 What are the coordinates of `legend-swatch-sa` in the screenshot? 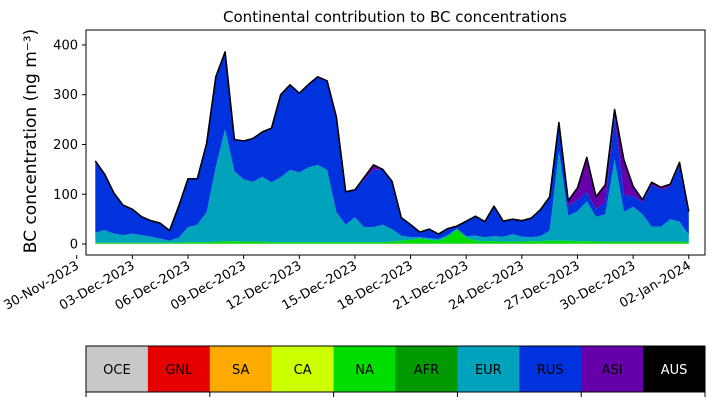 It's located at (241, 369).